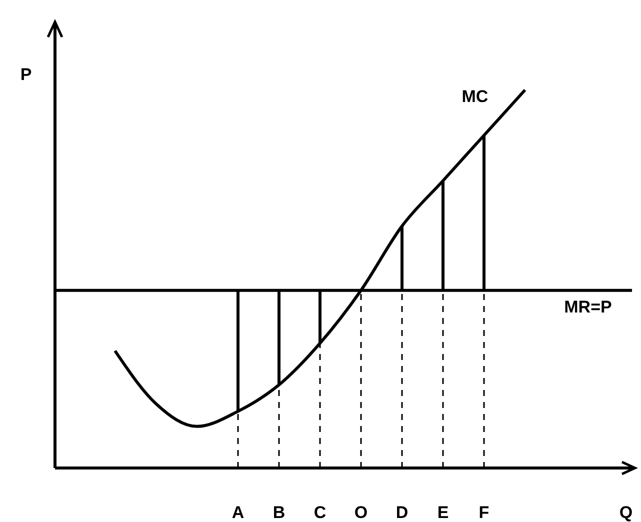 This screenshot has width=641, height=522. Describe the element at coordinates (279, 512) in the screenshot. I see `x-tick-label: B` at that location.